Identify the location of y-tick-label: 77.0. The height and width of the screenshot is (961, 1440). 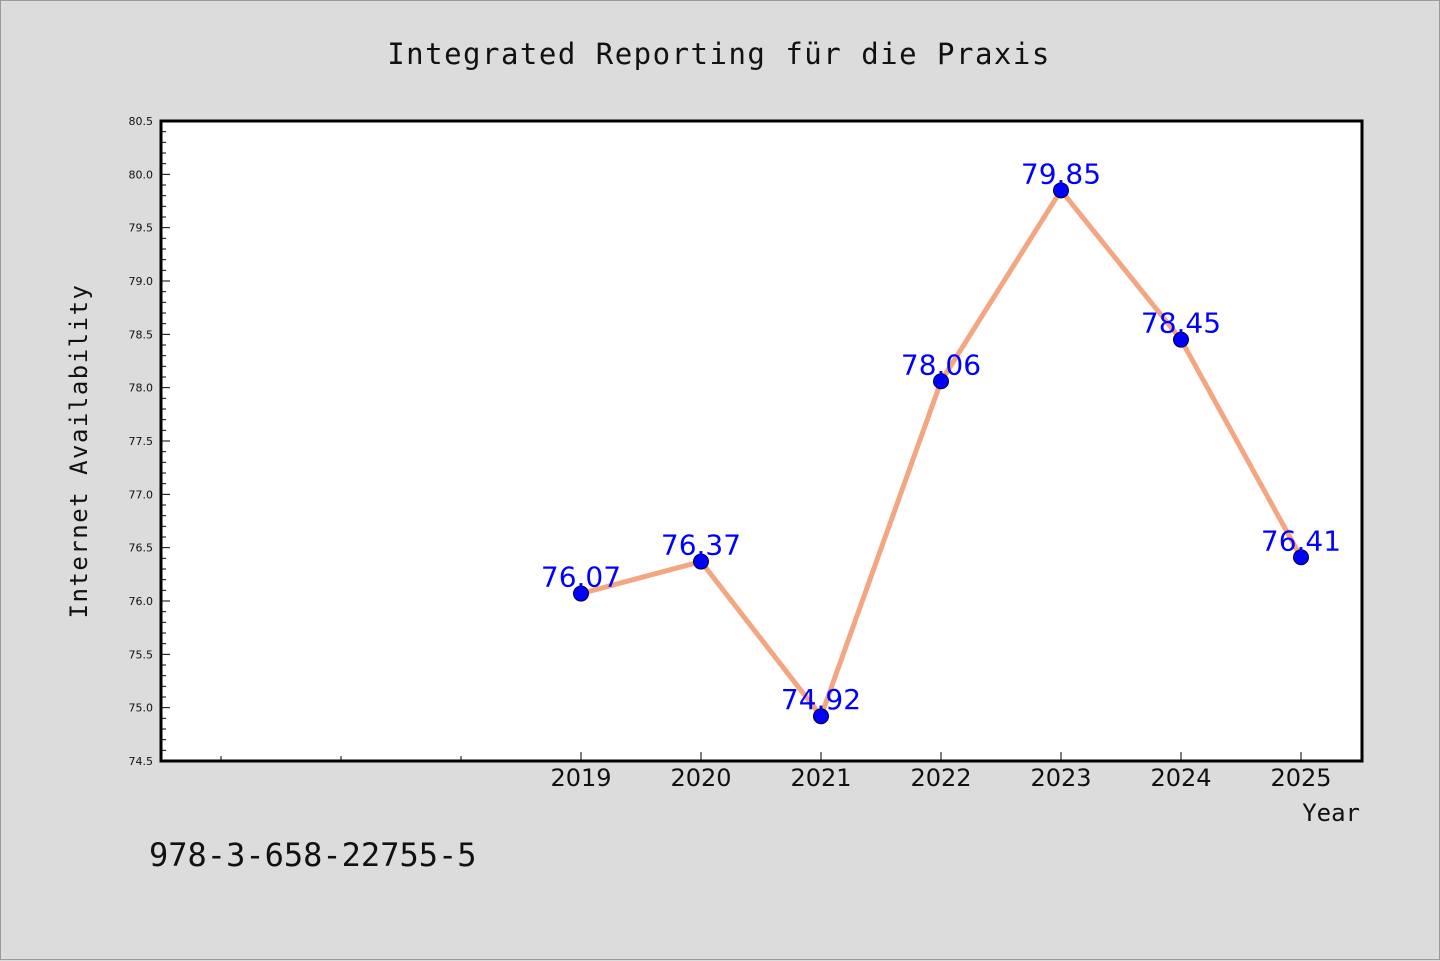
(141, 494).